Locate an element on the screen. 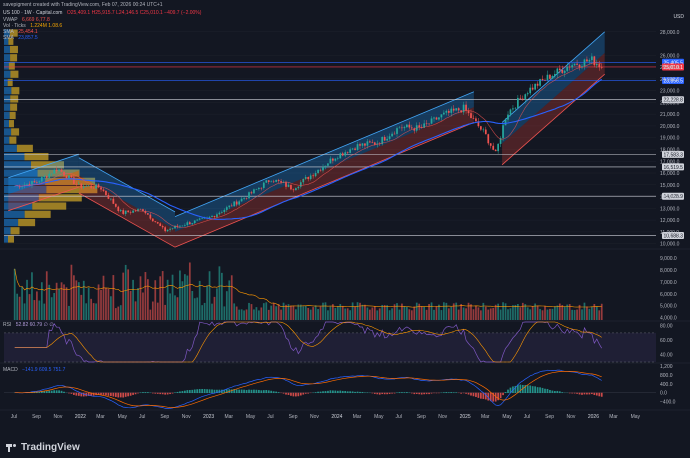 The image size is (690, 458). price-axis-label: 11,000.0 is located at coordinates (669, 233).